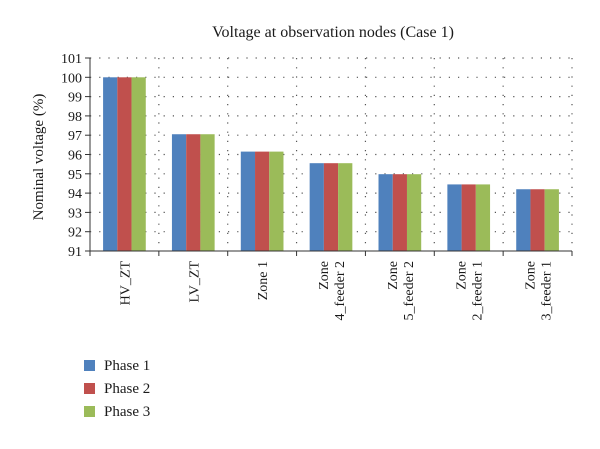  What do you see at coordinates (127, 412) in the screenshot?
I see `legend-label: Phase 3` at bounding box center [127, 412].